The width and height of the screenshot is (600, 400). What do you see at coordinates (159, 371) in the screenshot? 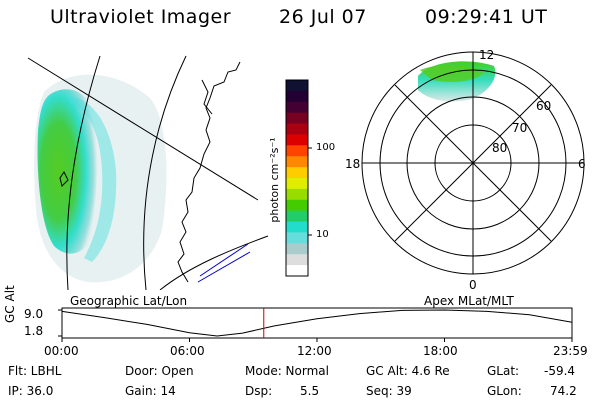
I see `door-status-info: Door: Open` at bounding box center [159, 371].